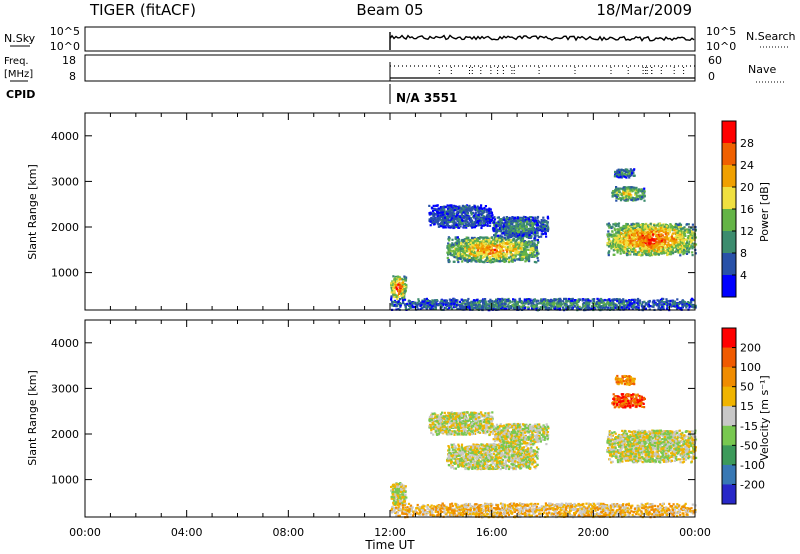  Describe the element at coordinates (389, 545) in the screenshot. I see `time-axis-label: Time UT` at that location.